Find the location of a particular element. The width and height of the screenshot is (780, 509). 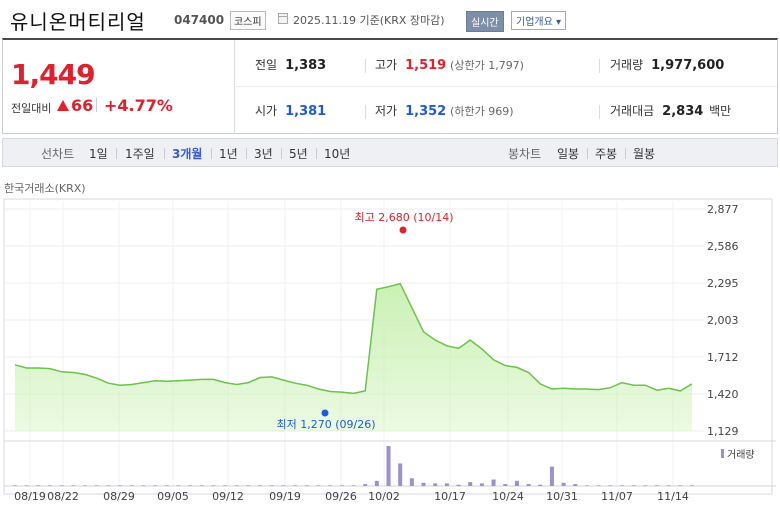

tab-monthly-candle: 월봉 is located at coordinates (644, 154).